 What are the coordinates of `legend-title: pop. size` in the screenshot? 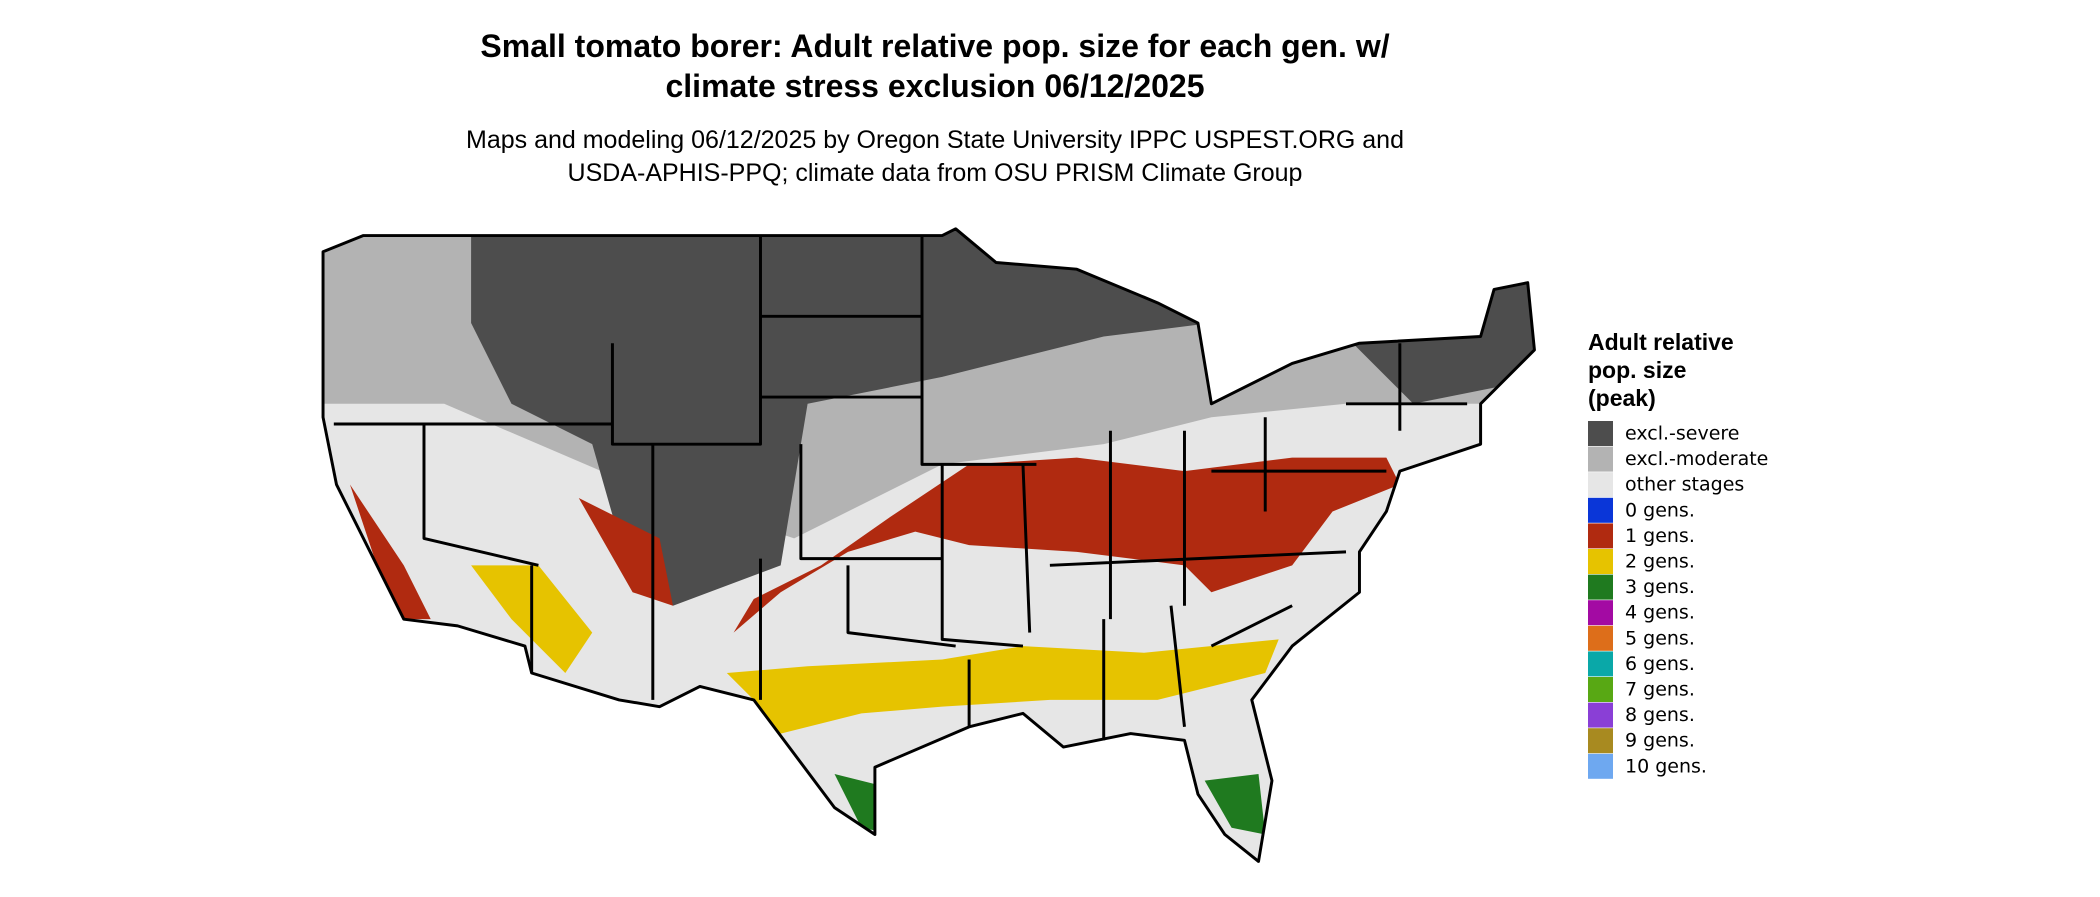 It's located at (1637, 370).